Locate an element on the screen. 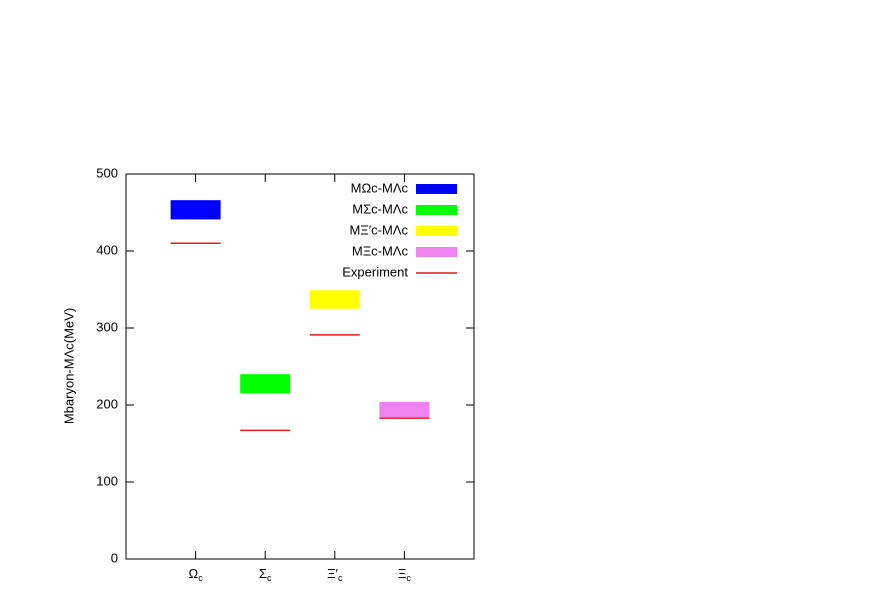 This screenshot has width=872, height=616. y-tick-label: 0 is located at coordinates (114, 557).